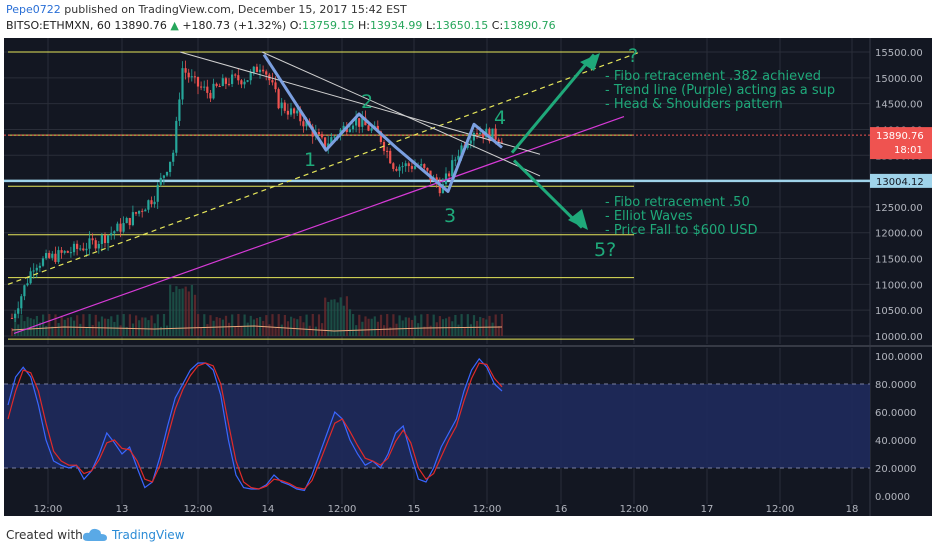 The width and height of the screenshot is (932, 550). What do you see at coordinates (548, 194) in the screenshot?
I see `down-arrow-shaft` at bounding box center [548, 194].